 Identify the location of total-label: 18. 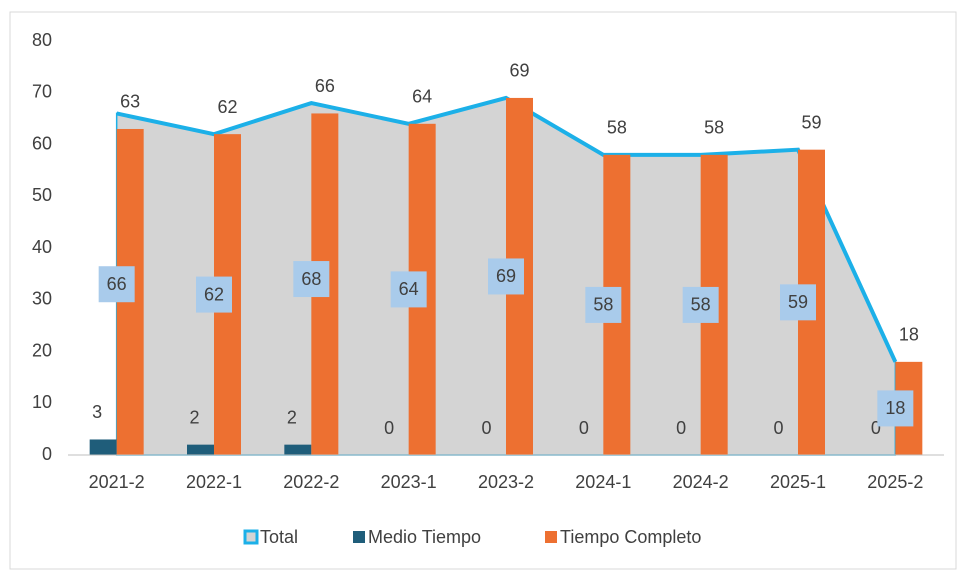
(895, 408).